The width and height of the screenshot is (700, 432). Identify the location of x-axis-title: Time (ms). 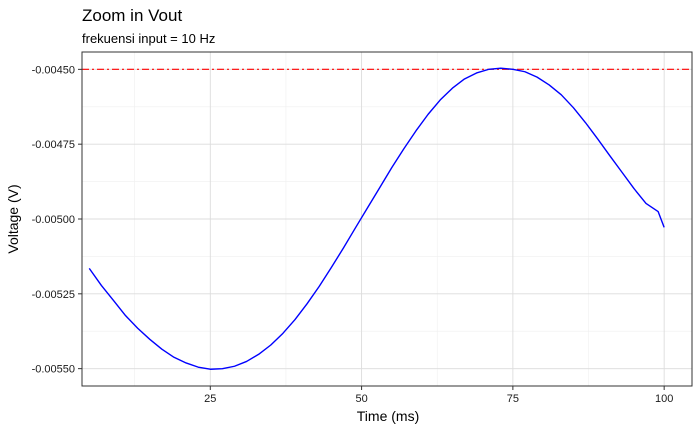
(388, 416).